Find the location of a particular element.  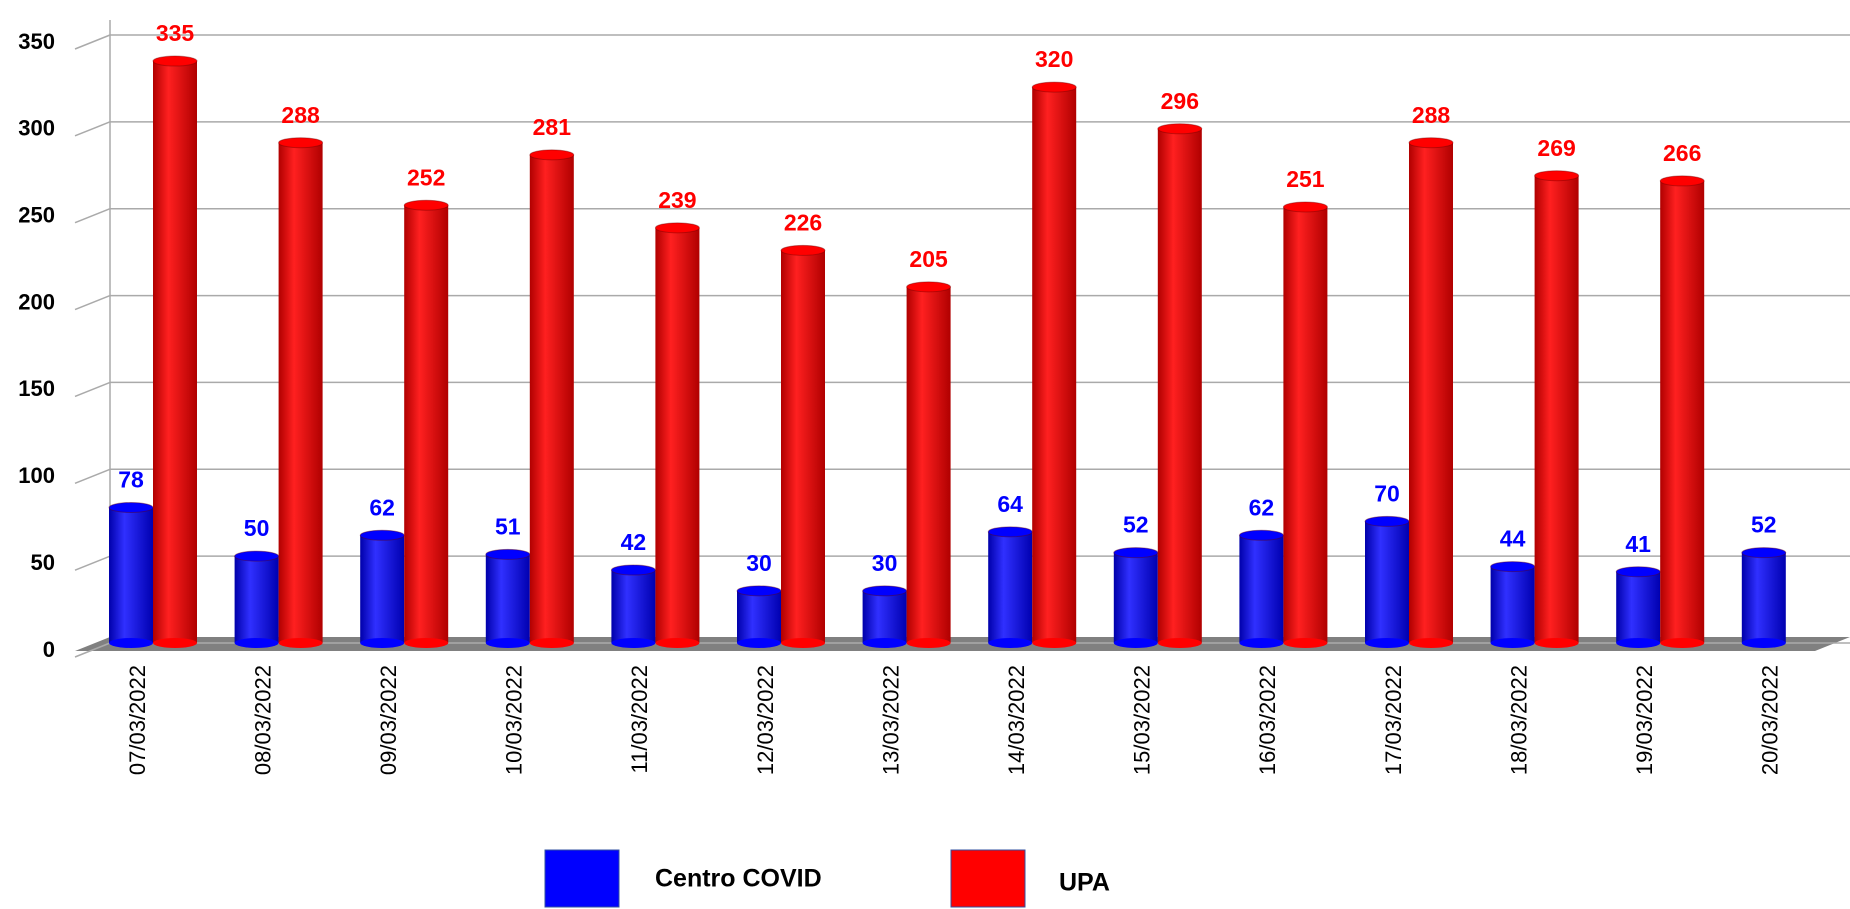

value-label: 41 is located at coordinates (1638, 544).